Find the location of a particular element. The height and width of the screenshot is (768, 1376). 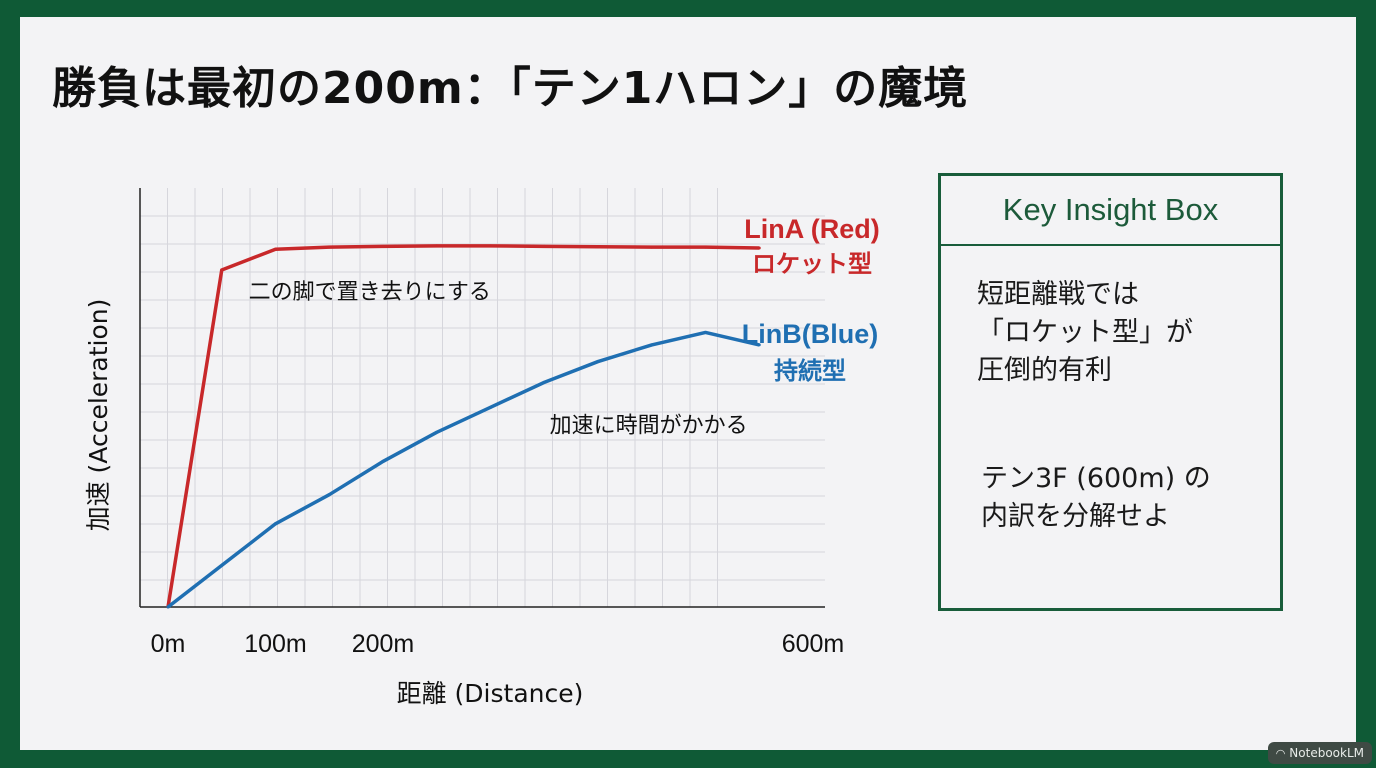

notebooklm-badge: ◠ NotebookLM is located at coordinates (1319, 753).